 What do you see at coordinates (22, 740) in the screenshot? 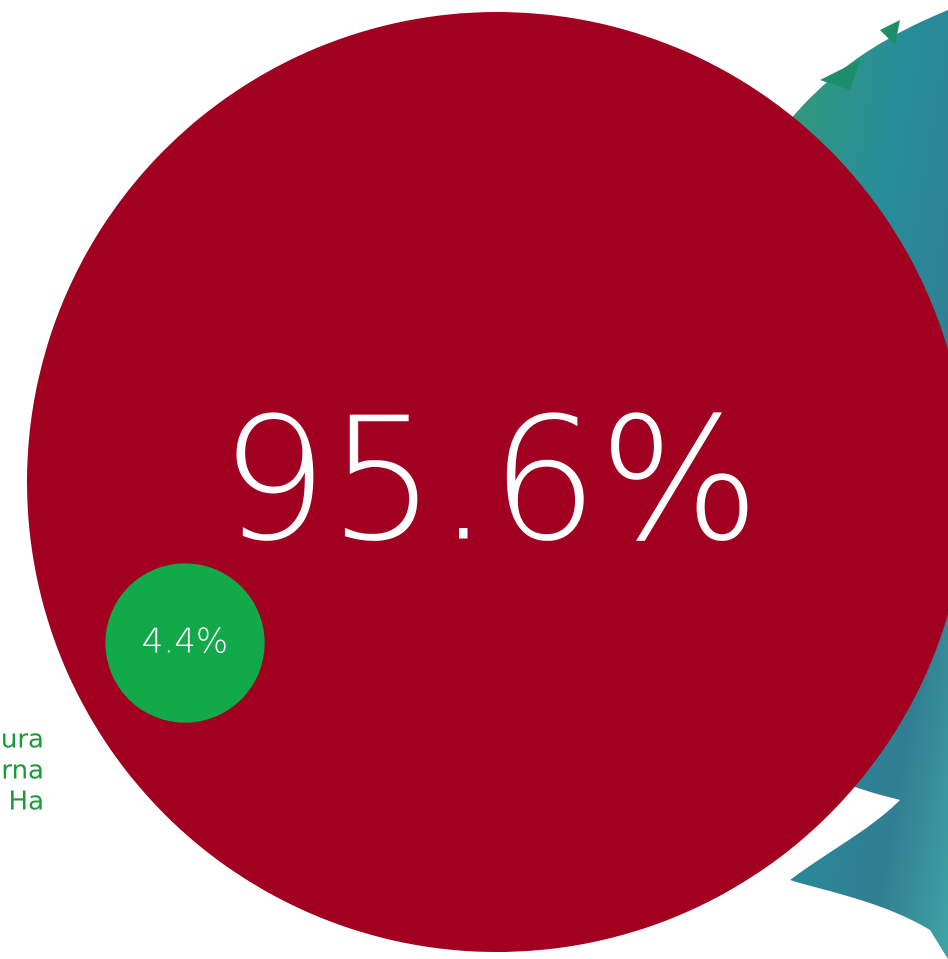
I see `annotation: ura` at bounding box center [22, 740].